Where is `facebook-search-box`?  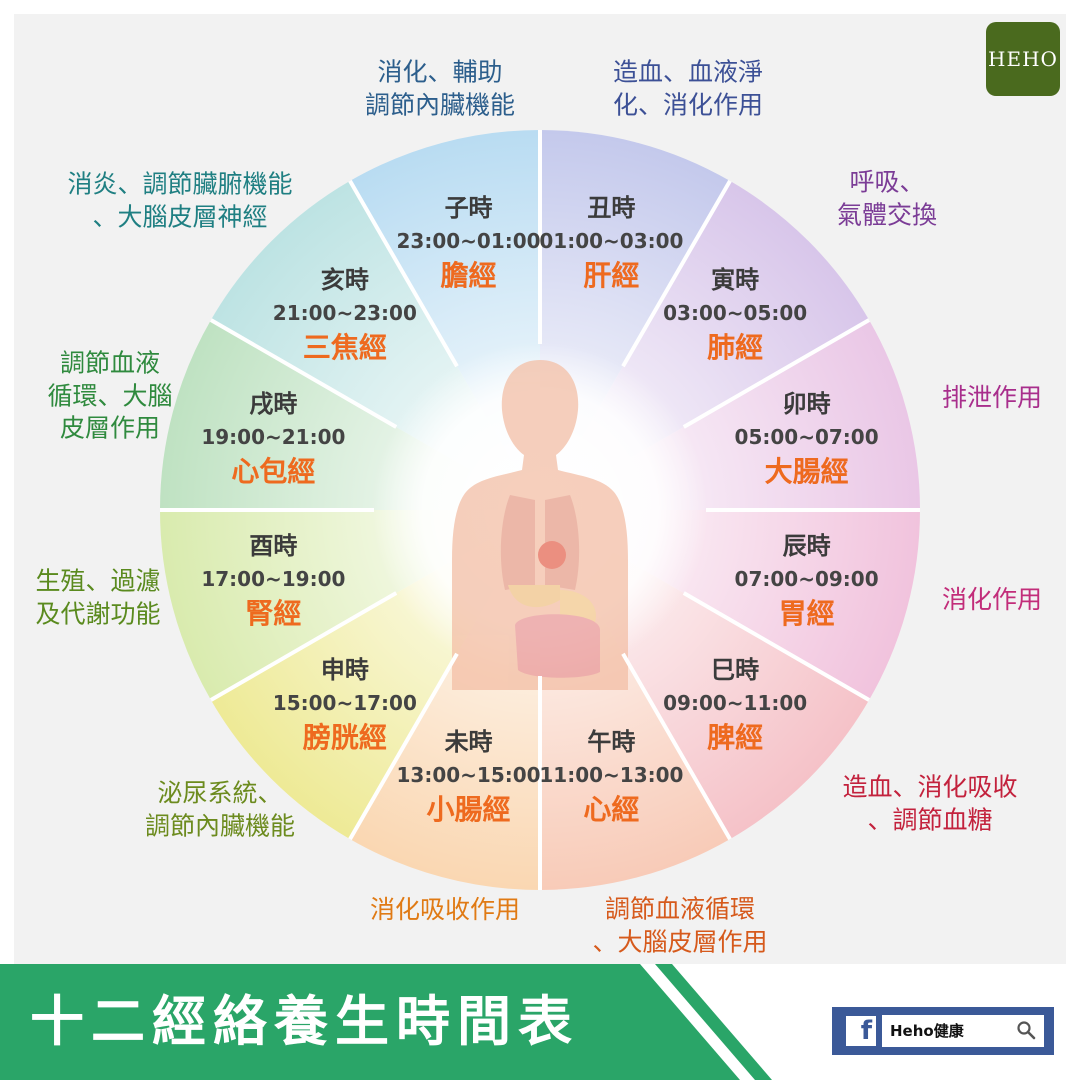 facebook-search-box is located at coordinates (963, 1031).